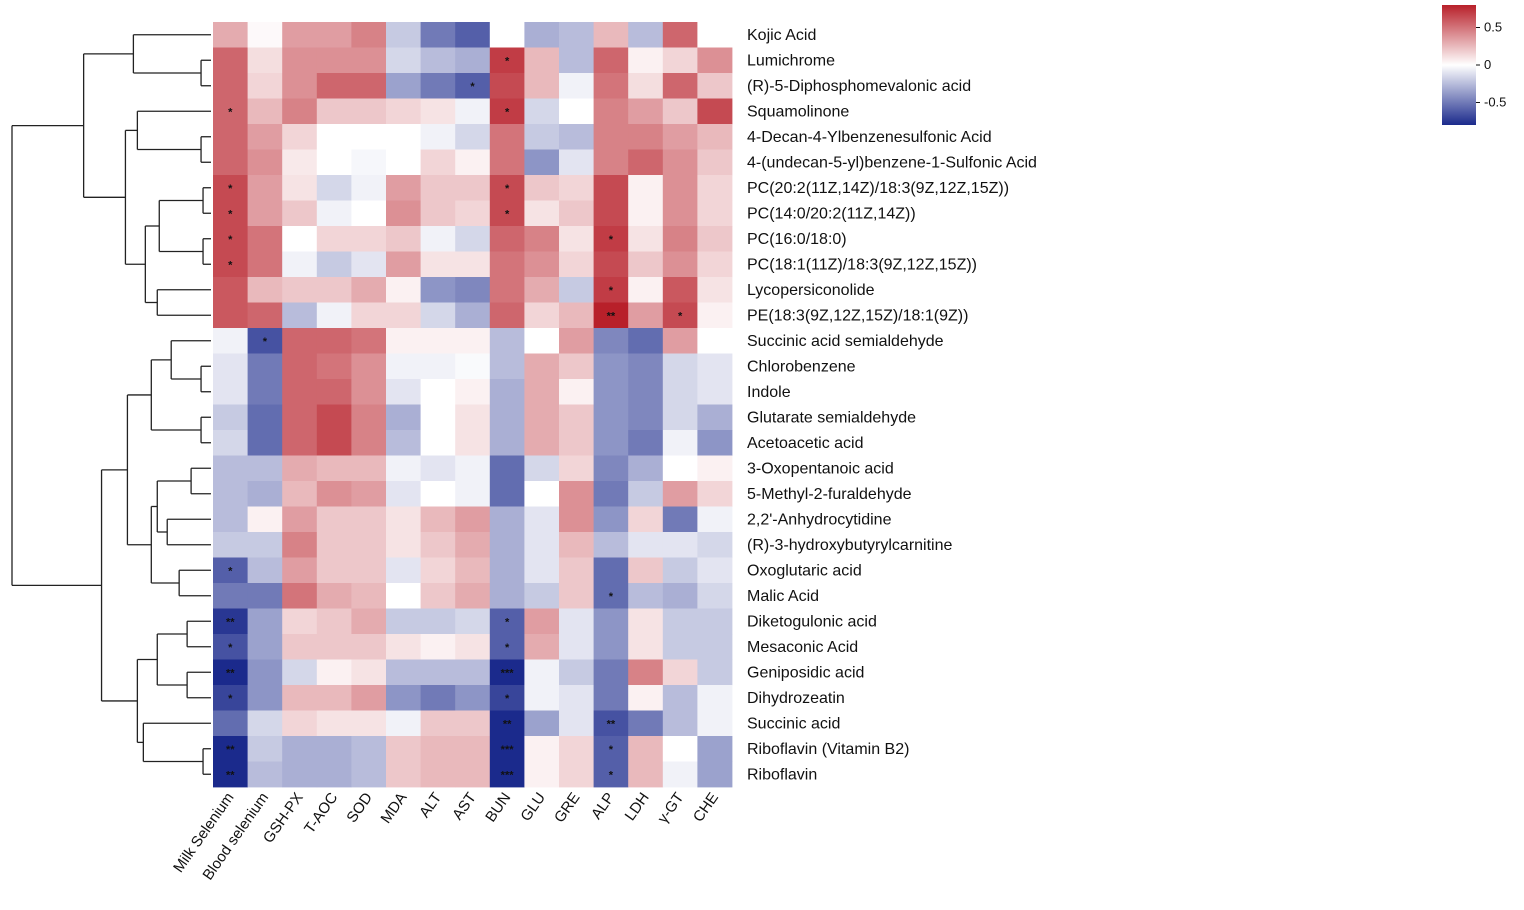  Describe the element at coordinates (498, 808) in the screenshot. I see `column-label: BUN` at that location.